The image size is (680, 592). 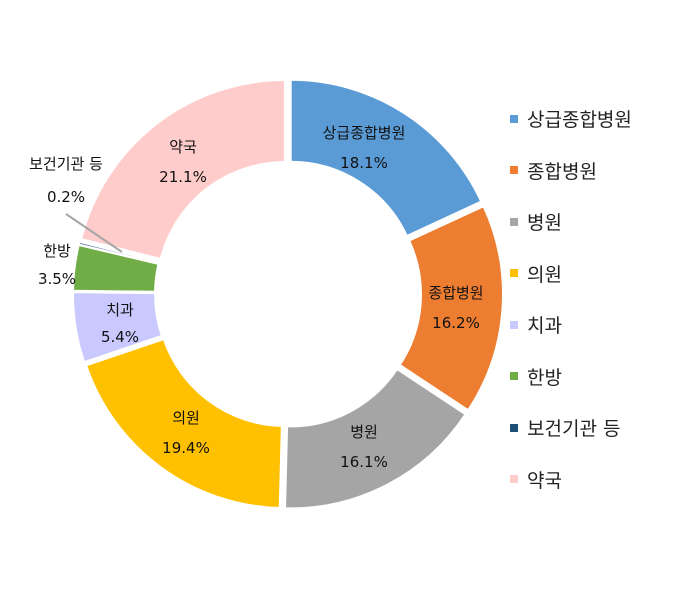 I want to click on donut-slice-병원, so click(x=375, y=438).